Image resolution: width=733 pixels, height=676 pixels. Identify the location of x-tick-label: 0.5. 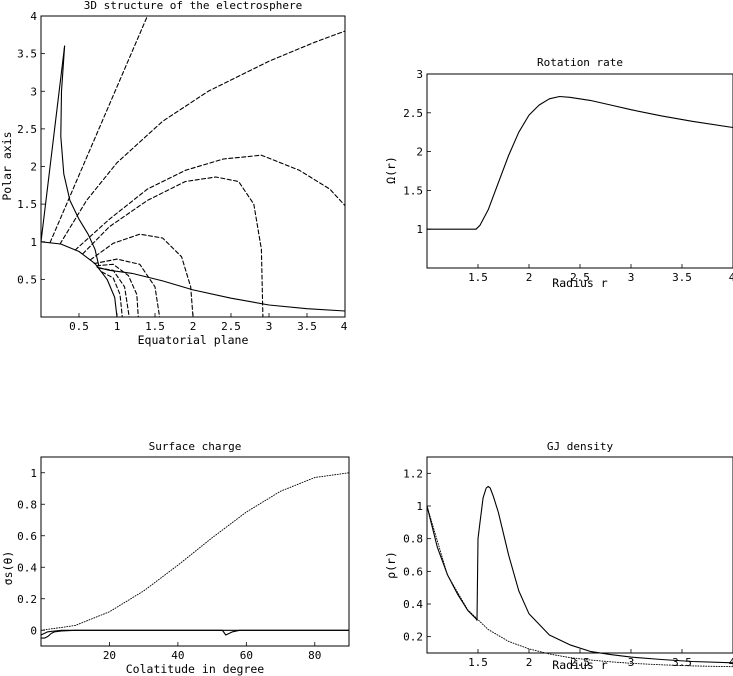
(79, 326).